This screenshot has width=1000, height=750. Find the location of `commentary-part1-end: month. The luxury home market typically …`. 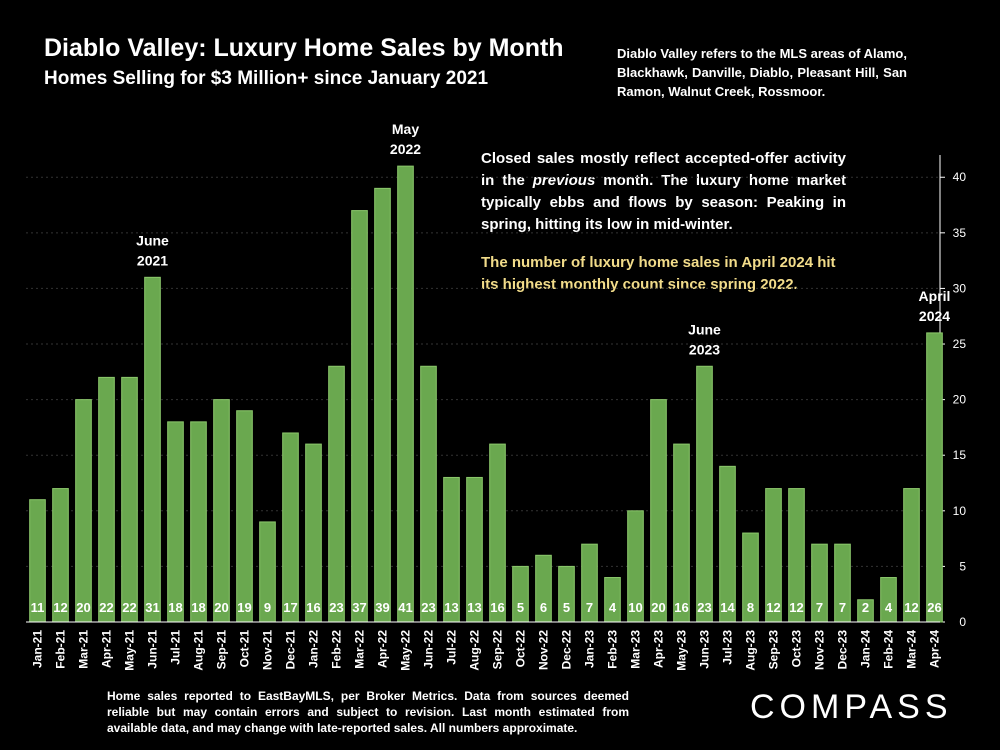

commentary-part1-end: month. The luxury home market typically … is located at coordinates (663, 202).